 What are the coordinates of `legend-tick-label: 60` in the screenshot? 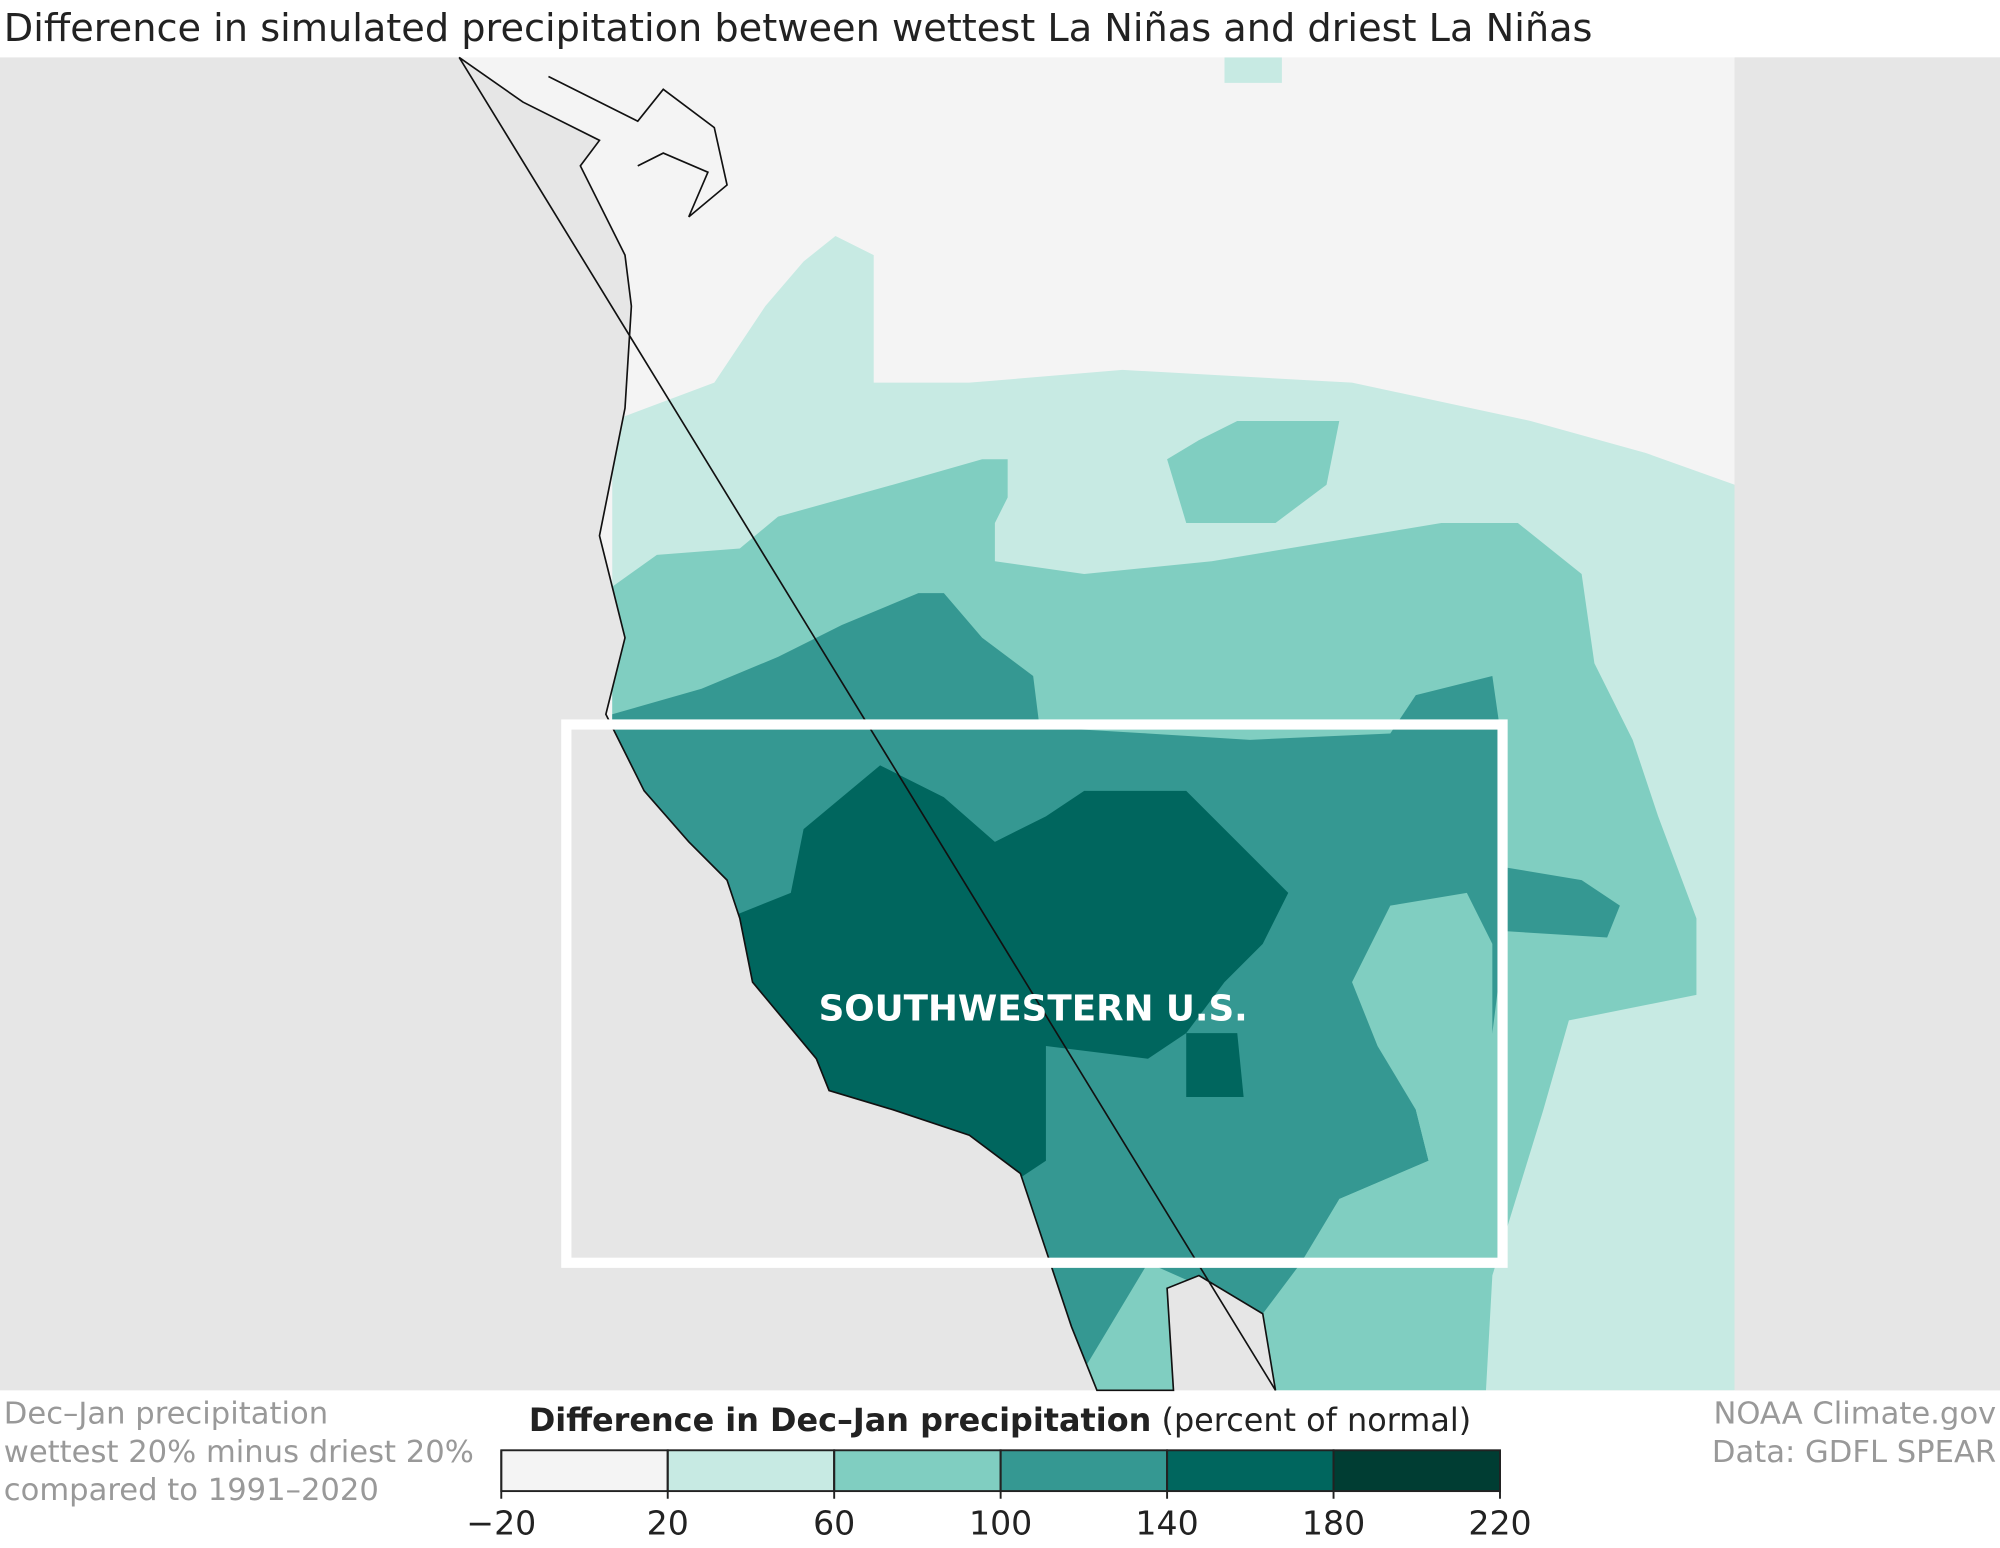 It's located at (834, 1522).